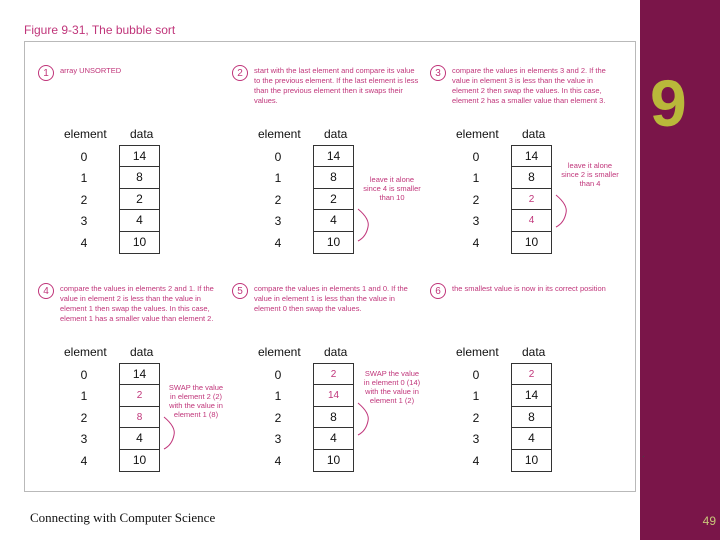 Image resolution: width=720 pixels, height=540 pixels. What do you see at coordinates (100, 30) in the screenshot?
I see `figure-title: Figure 9-31, The bubble sort` at bounding box center [100, 30].